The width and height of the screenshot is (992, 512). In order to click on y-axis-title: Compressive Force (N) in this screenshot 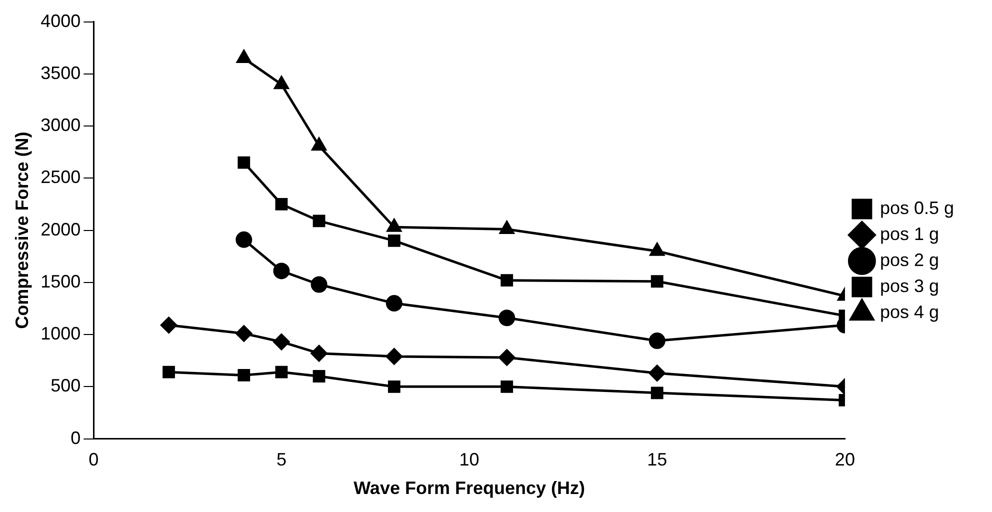, I will do `click(22, 230)`.